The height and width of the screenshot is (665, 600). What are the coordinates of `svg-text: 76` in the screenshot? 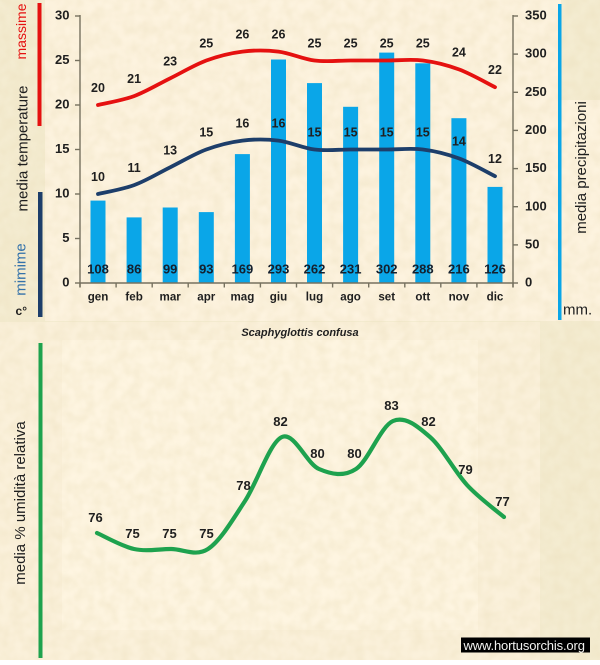 It's located at (95, 517).